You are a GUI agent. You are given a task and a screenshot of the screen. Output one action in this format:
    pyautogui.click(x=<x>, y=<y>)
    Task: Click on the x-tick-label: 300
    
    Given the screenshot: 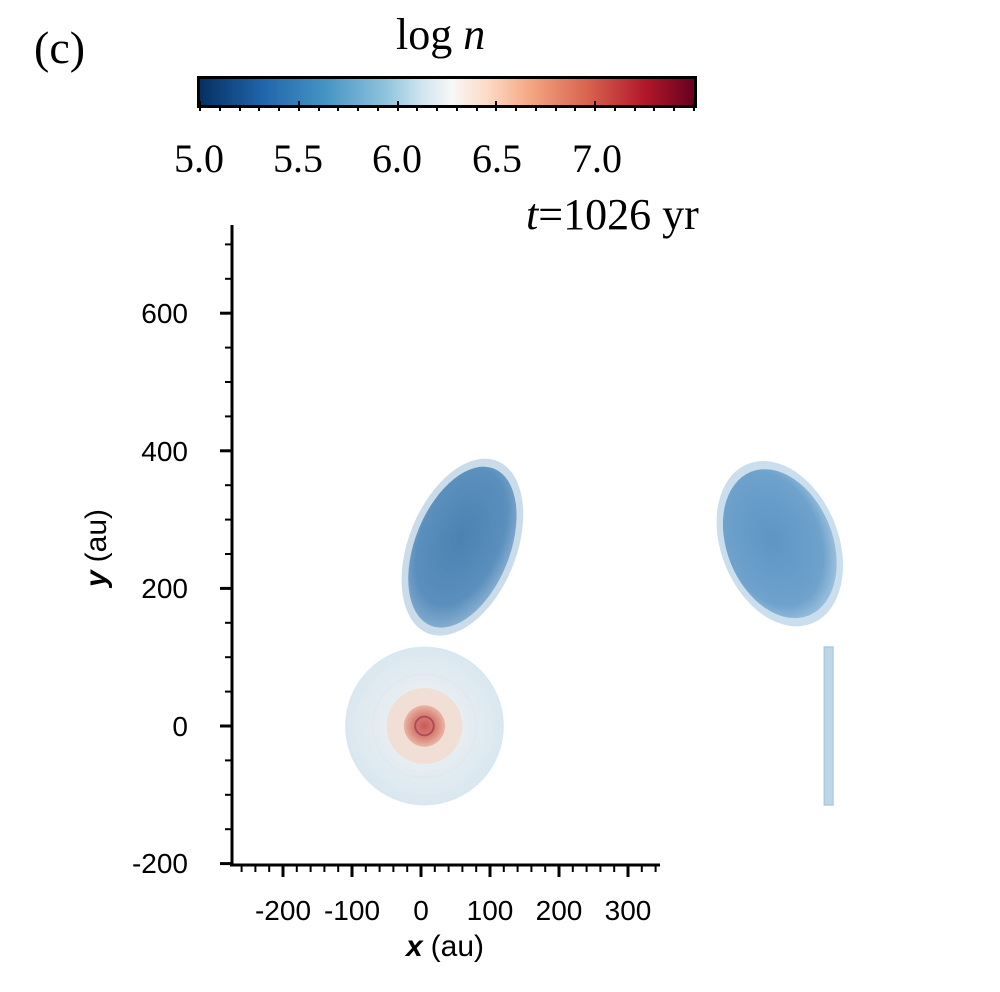 What is the action you would take?
    pyautogui.click(x=628, y=910)
    